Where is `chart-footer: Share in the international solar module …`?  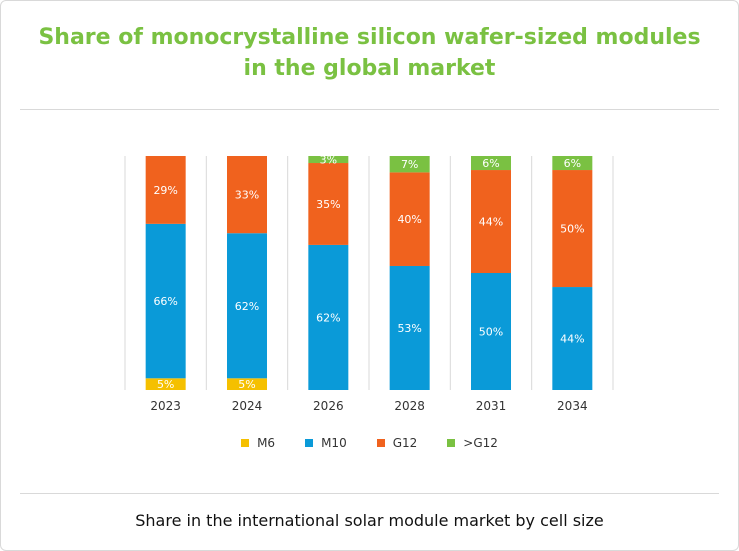
chart-footer: Share in the international solar module … is located at coordinates (369, 520).